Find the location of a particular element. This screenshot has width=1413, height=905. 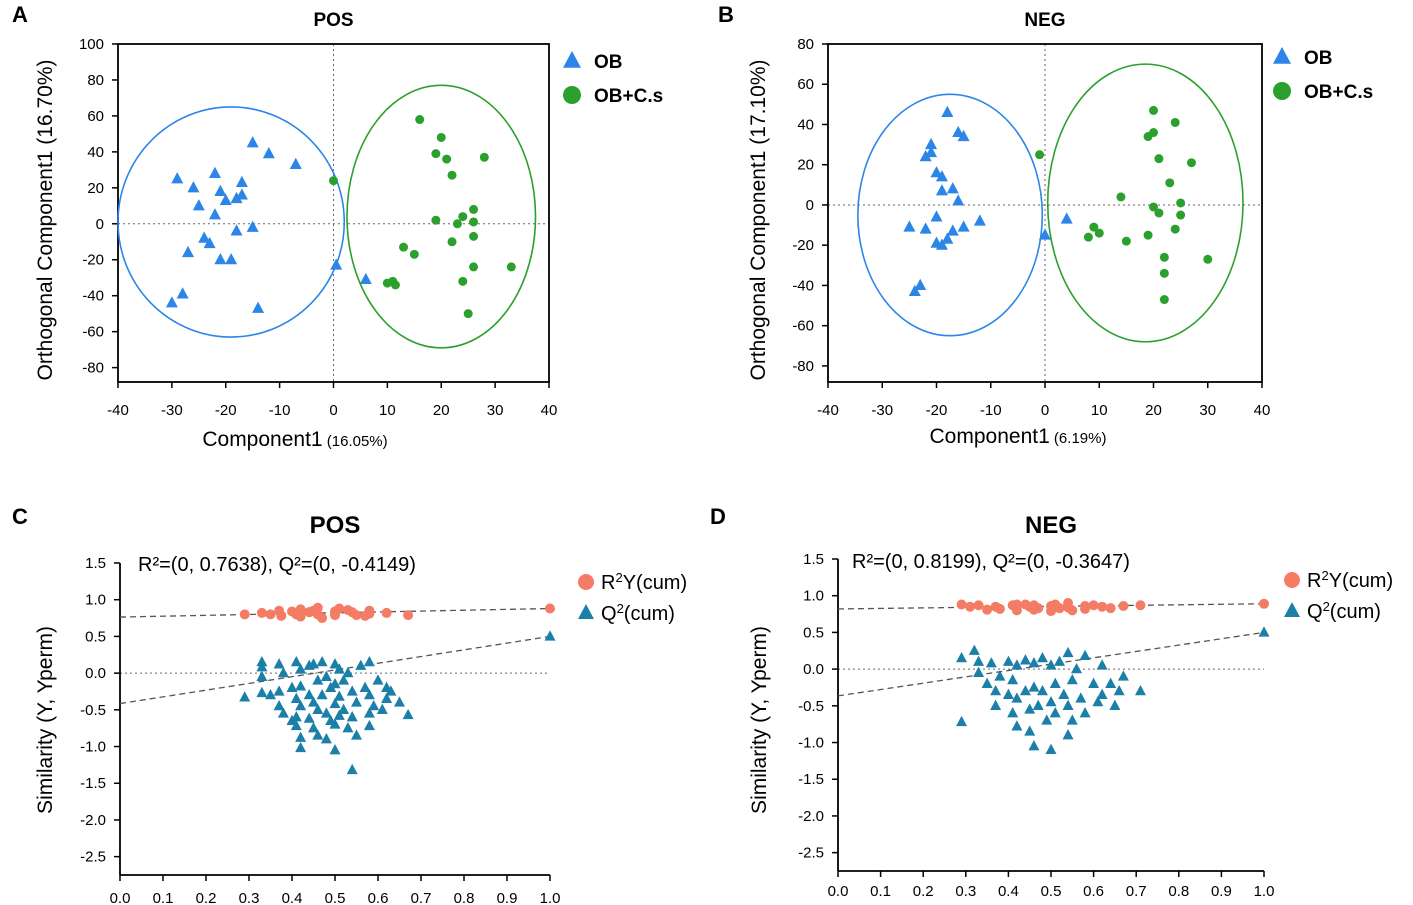

chart-d-x-tick-label: 0.6 is located at coordinates (1093, 891).